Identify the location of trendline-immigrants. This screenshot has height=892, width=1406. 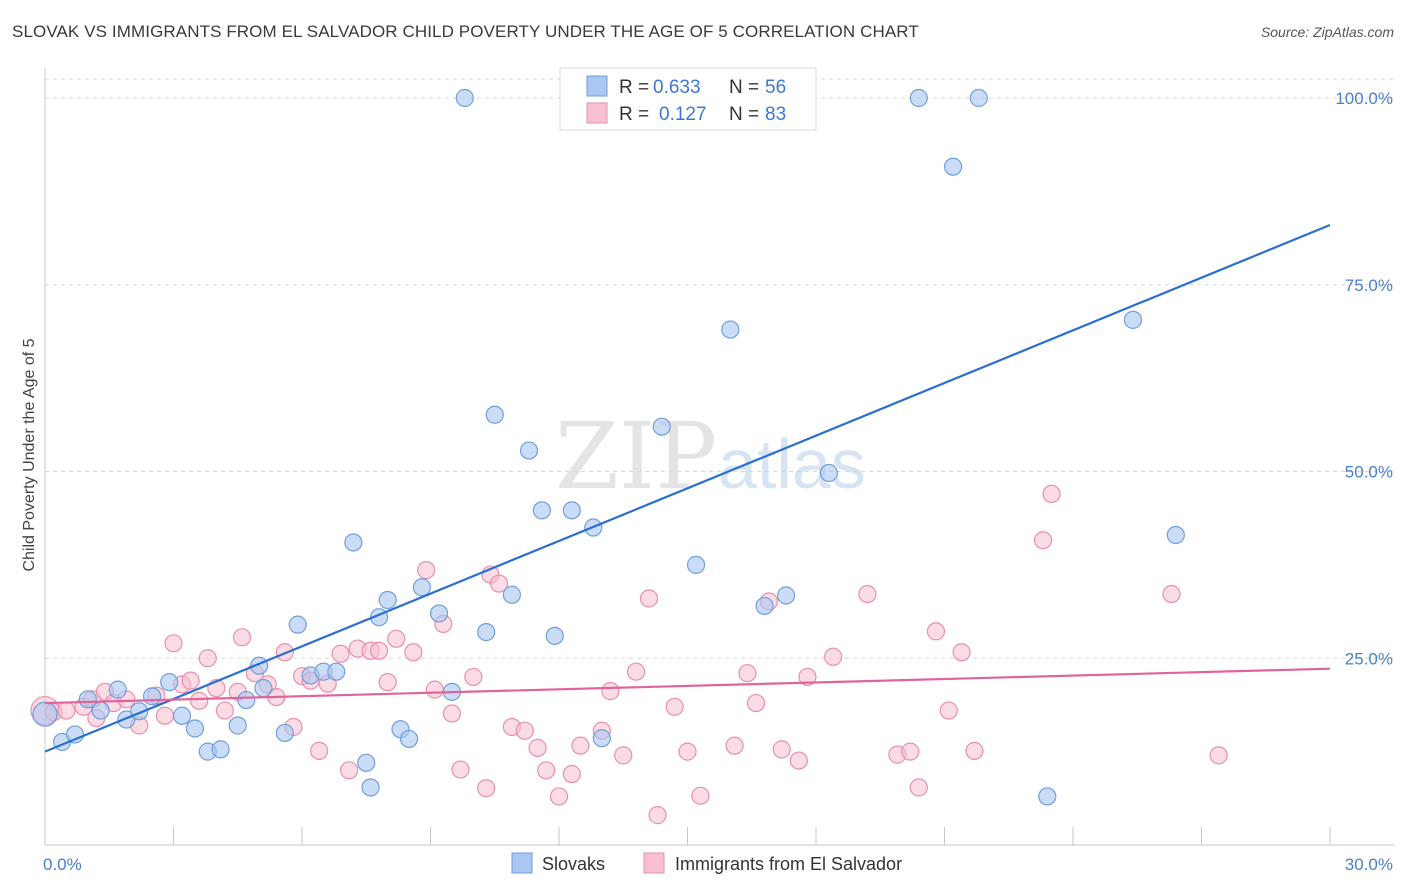
(687, 686).